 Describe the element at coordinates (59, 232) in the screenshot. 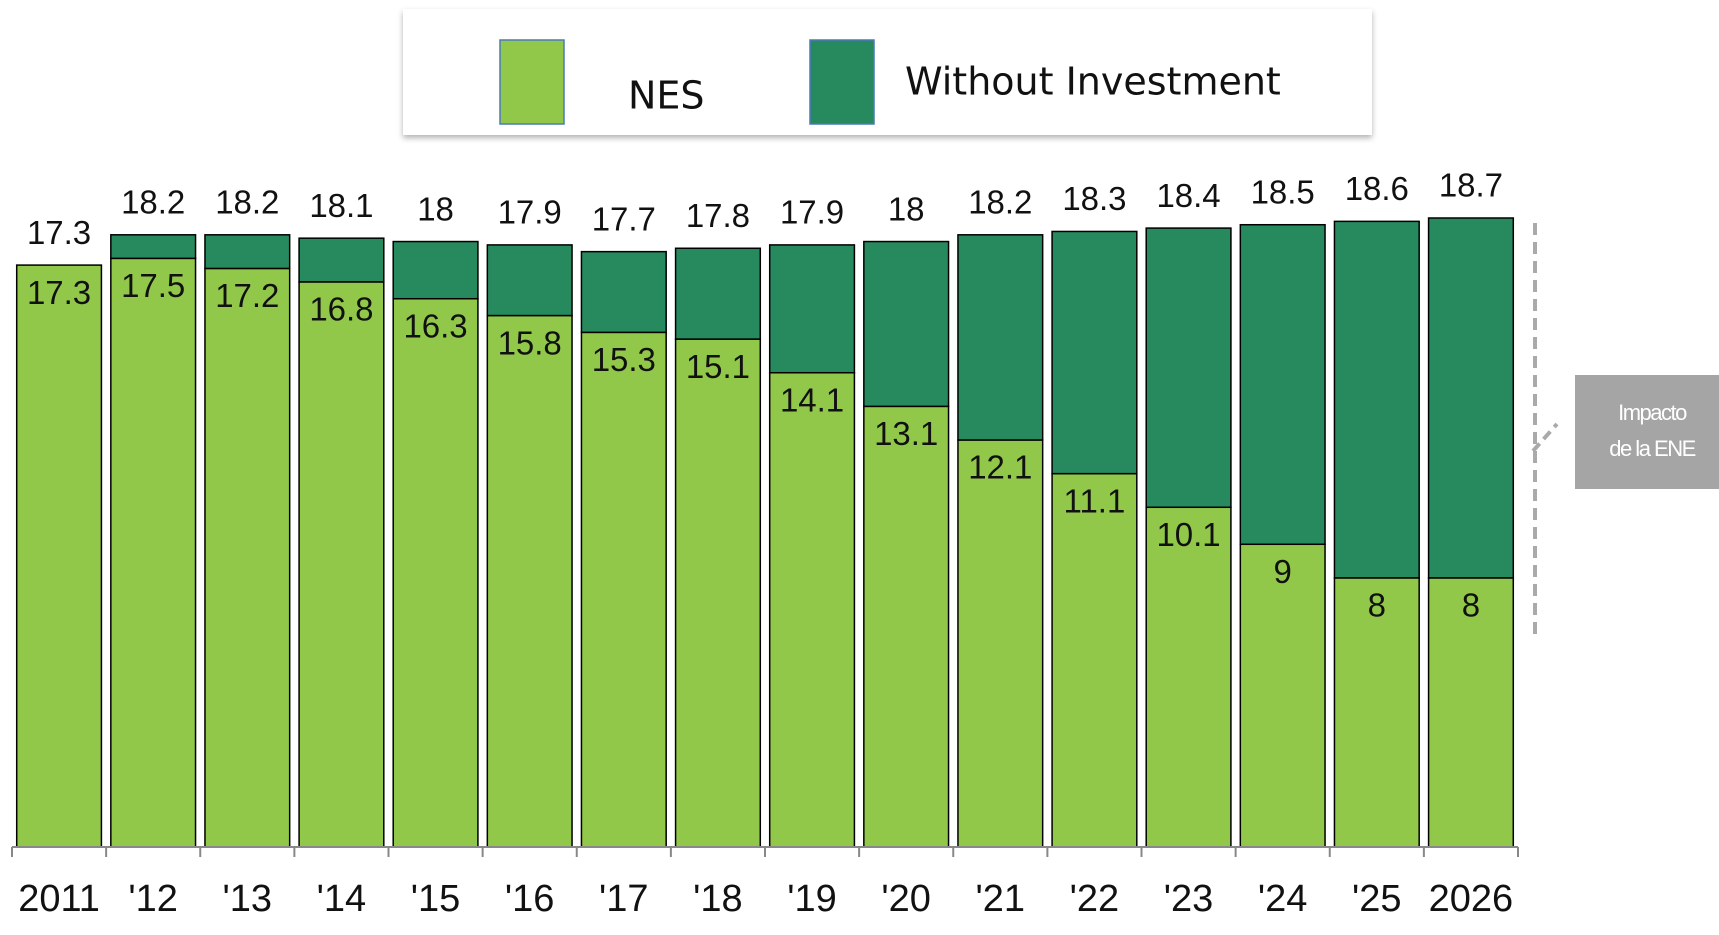

I see `total-label: 17.3` at that location.